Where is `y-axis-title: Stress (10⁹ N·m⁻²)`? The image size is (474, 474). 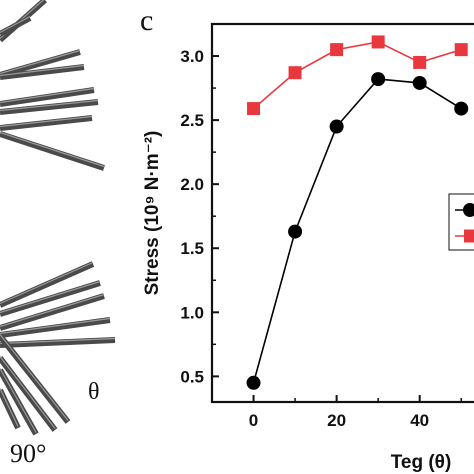
y-axis-title: Stress (10⁹ N·m⁻²) is located at coordinates (152, 213).